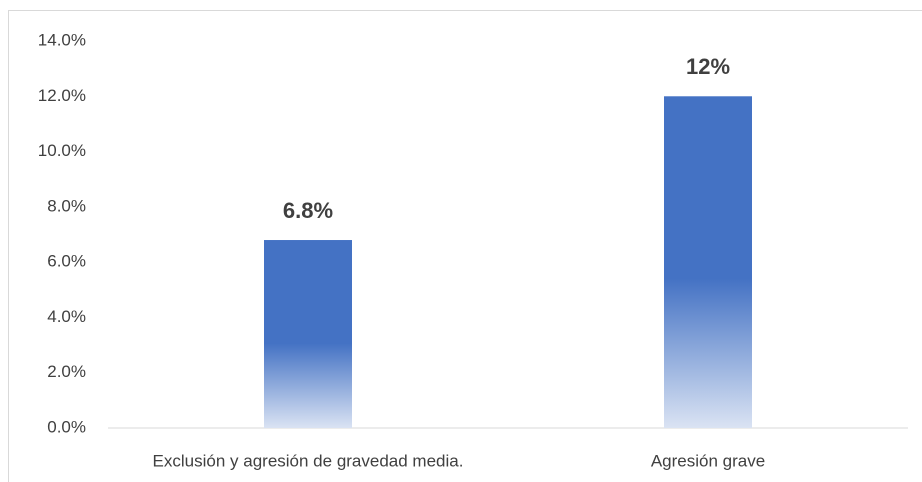  What do you see at coordinates (66, 261) in the screenshot?
I see `y-tick-label: 6.0%` at bounding box center [66, 261].